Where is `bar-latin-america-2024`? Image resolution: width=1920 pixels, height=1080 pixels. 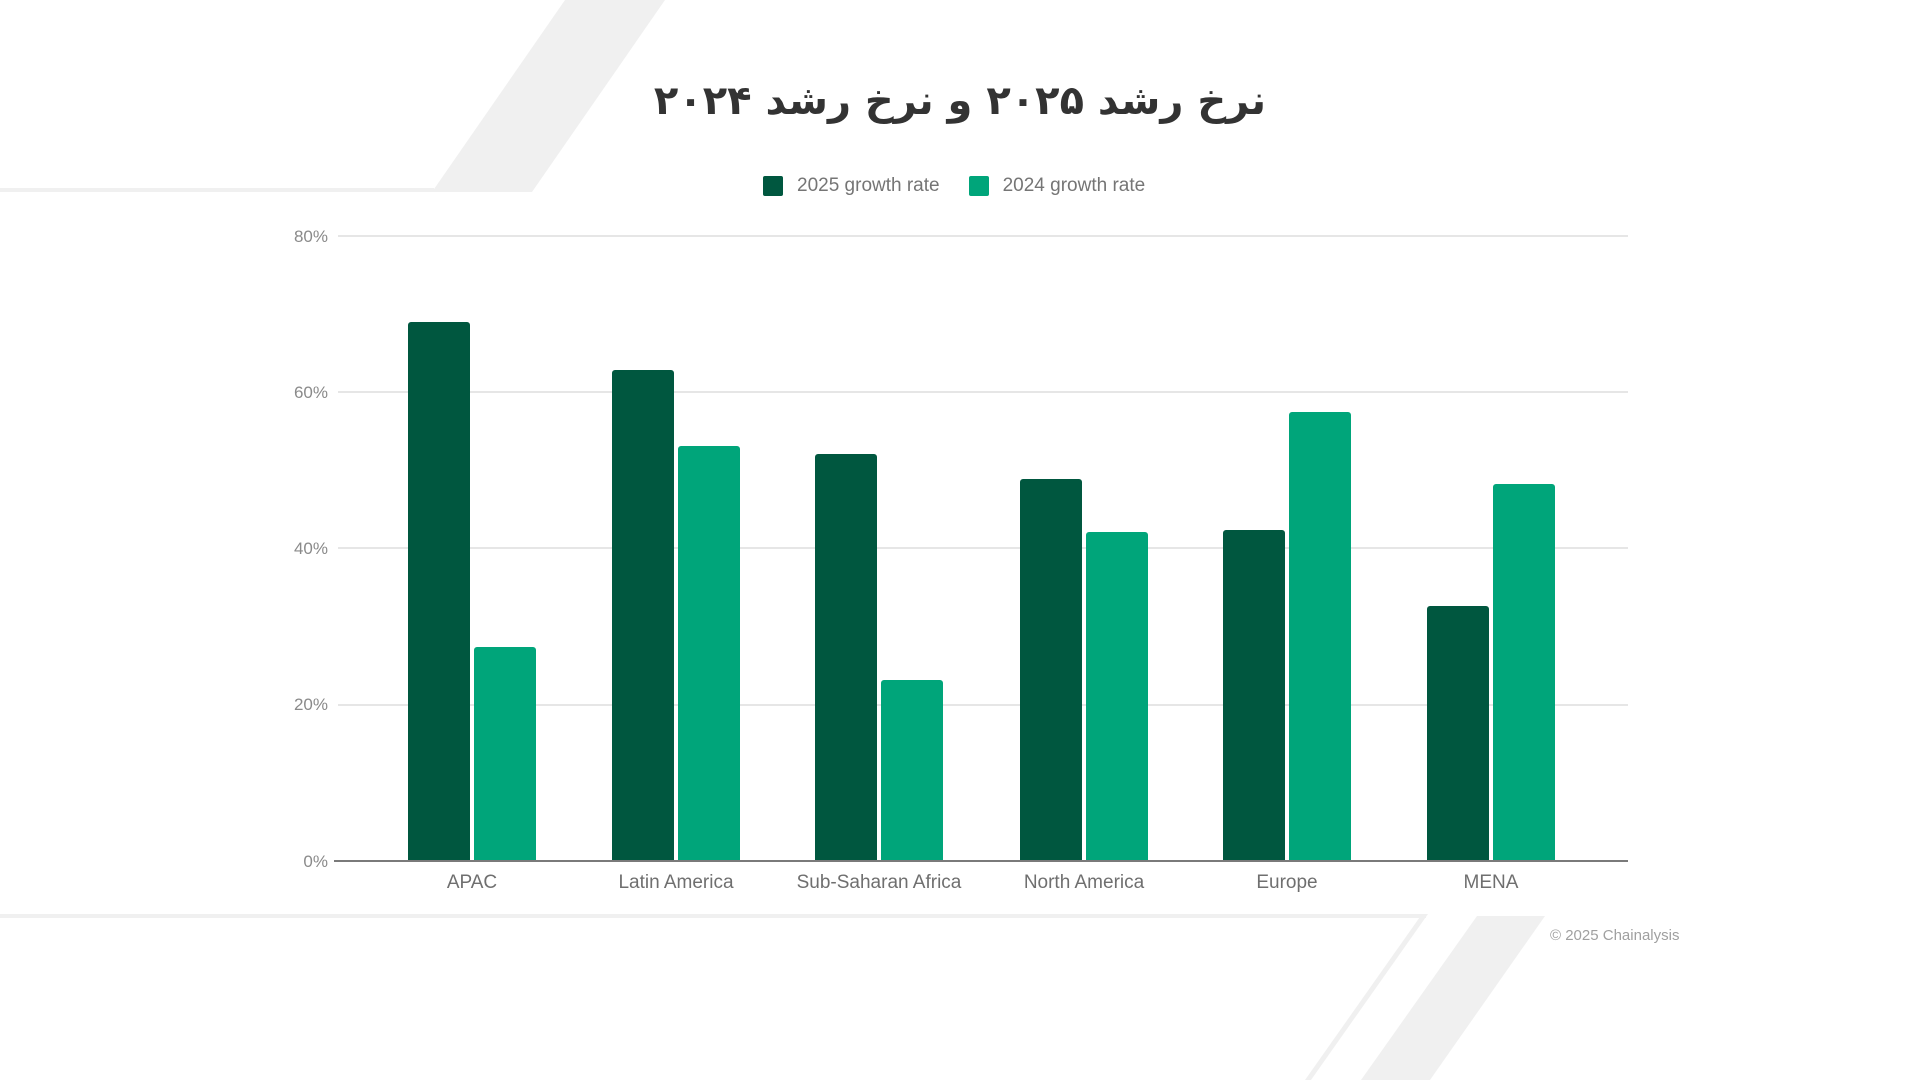 bar-latin-america-2024 is located at coordinates (709, 653).